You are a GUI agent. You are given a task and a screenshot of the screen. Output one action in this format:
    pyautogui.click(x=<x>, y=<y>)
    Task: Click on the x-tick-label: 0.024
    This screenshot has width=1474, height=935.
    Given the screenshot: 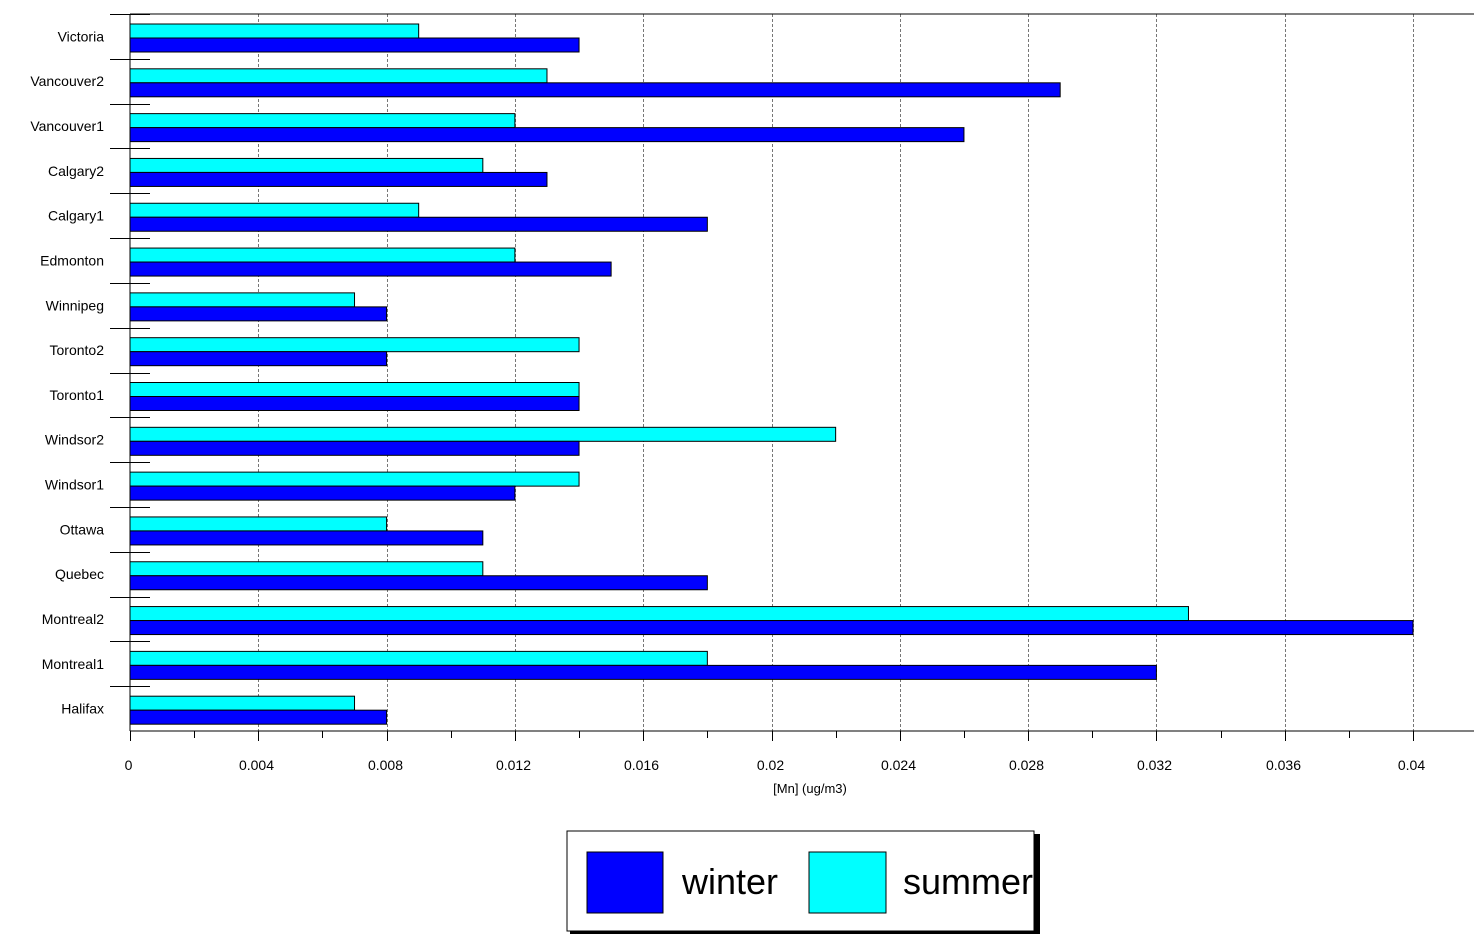 What is the action you would take?
    pyautogui.click(x=898, y=765)
    